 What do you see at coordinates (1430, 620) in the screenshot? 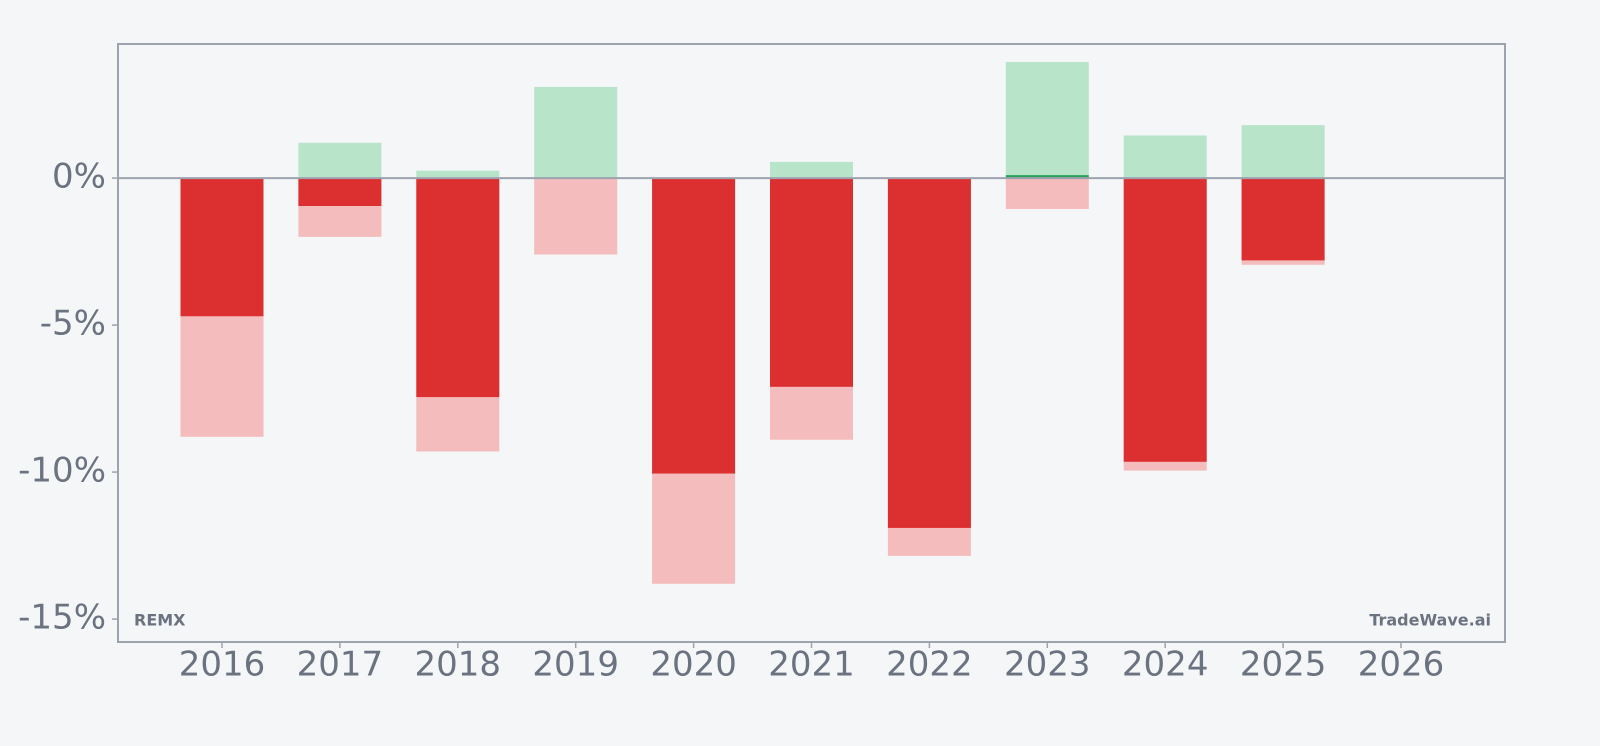
I see `brand-label: TradeWave.ai` at bounding box center [1430, 620].